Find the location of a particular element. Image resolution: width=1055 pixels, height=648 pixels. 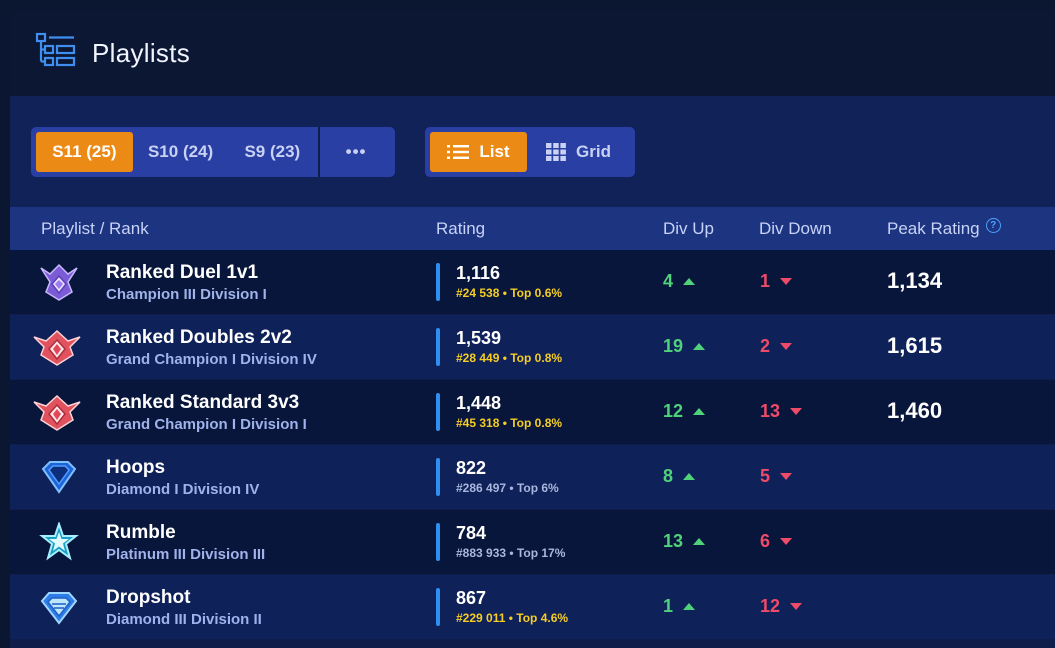

div-down: 12 is located at coordinates (781, 606).